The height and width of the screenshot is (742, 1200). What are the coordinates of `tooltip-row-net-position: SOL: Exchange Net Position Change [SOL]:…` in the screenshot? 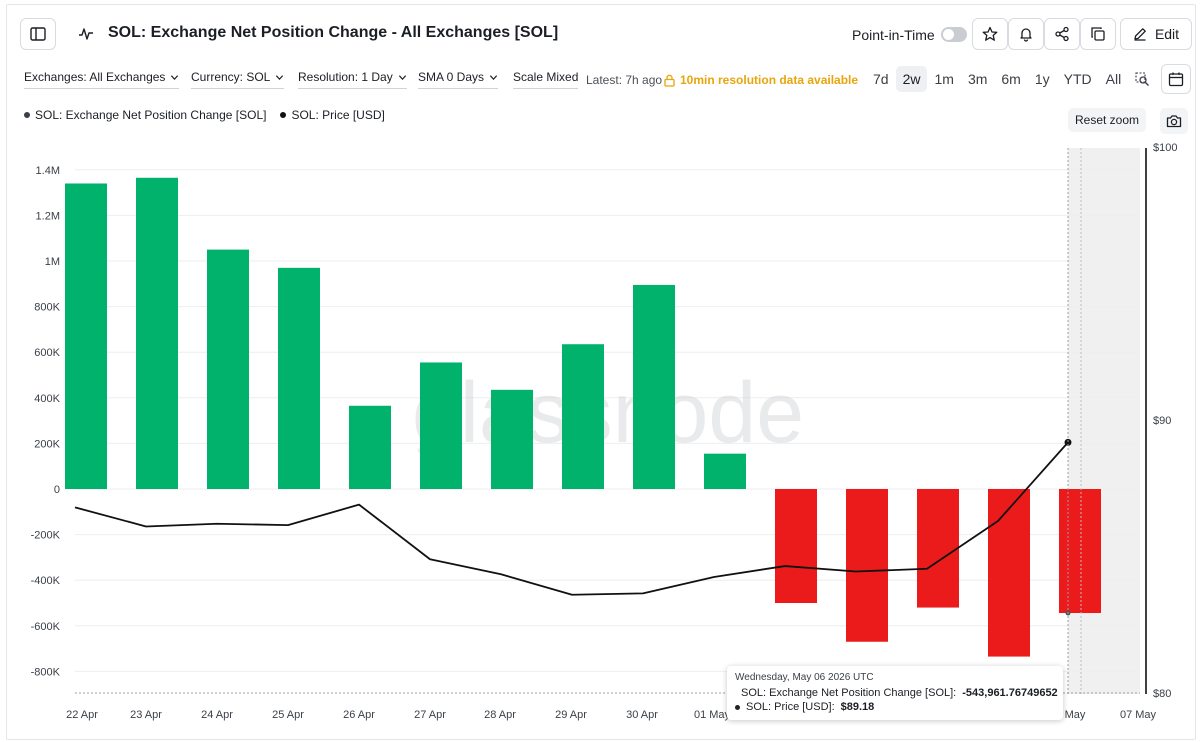 It's located at (896, 693).